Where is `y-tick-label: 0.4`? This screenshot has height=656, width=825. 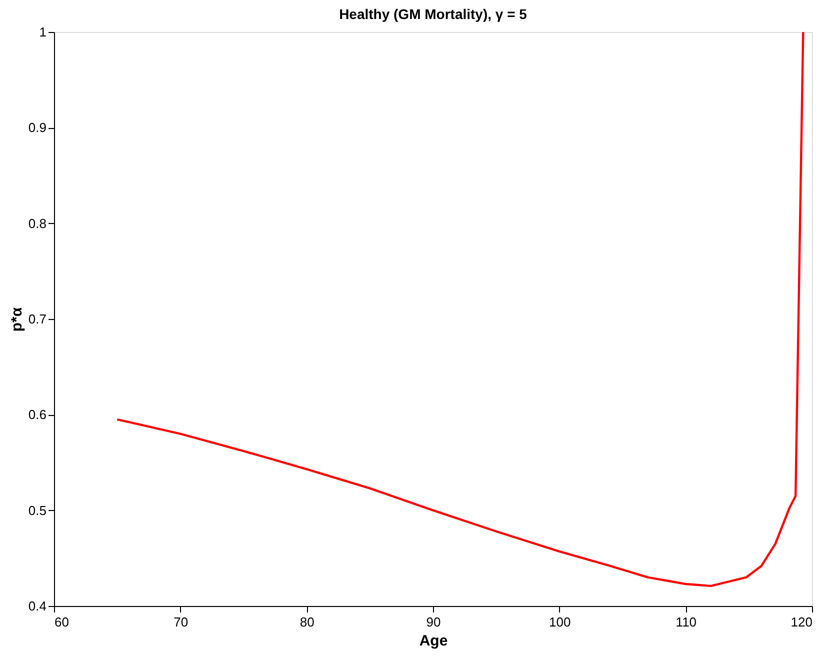 y-tick-label: 0.4 is located at coordinates (37, 606).